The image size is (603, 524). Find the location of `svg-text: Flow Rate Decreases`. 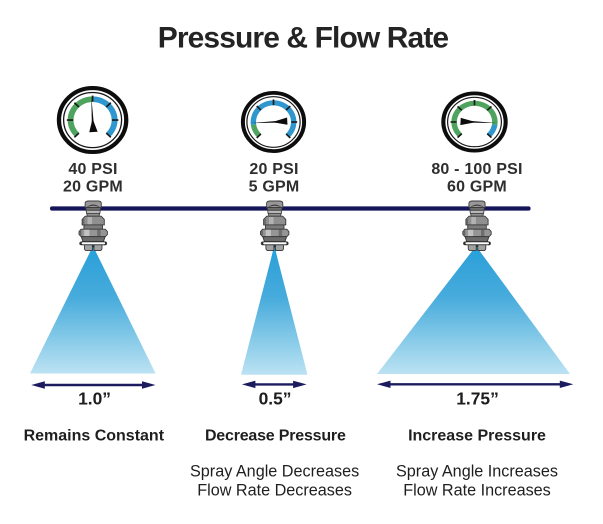

svg-text: Flow Rate Decreases is located at coordinates (274, 490).